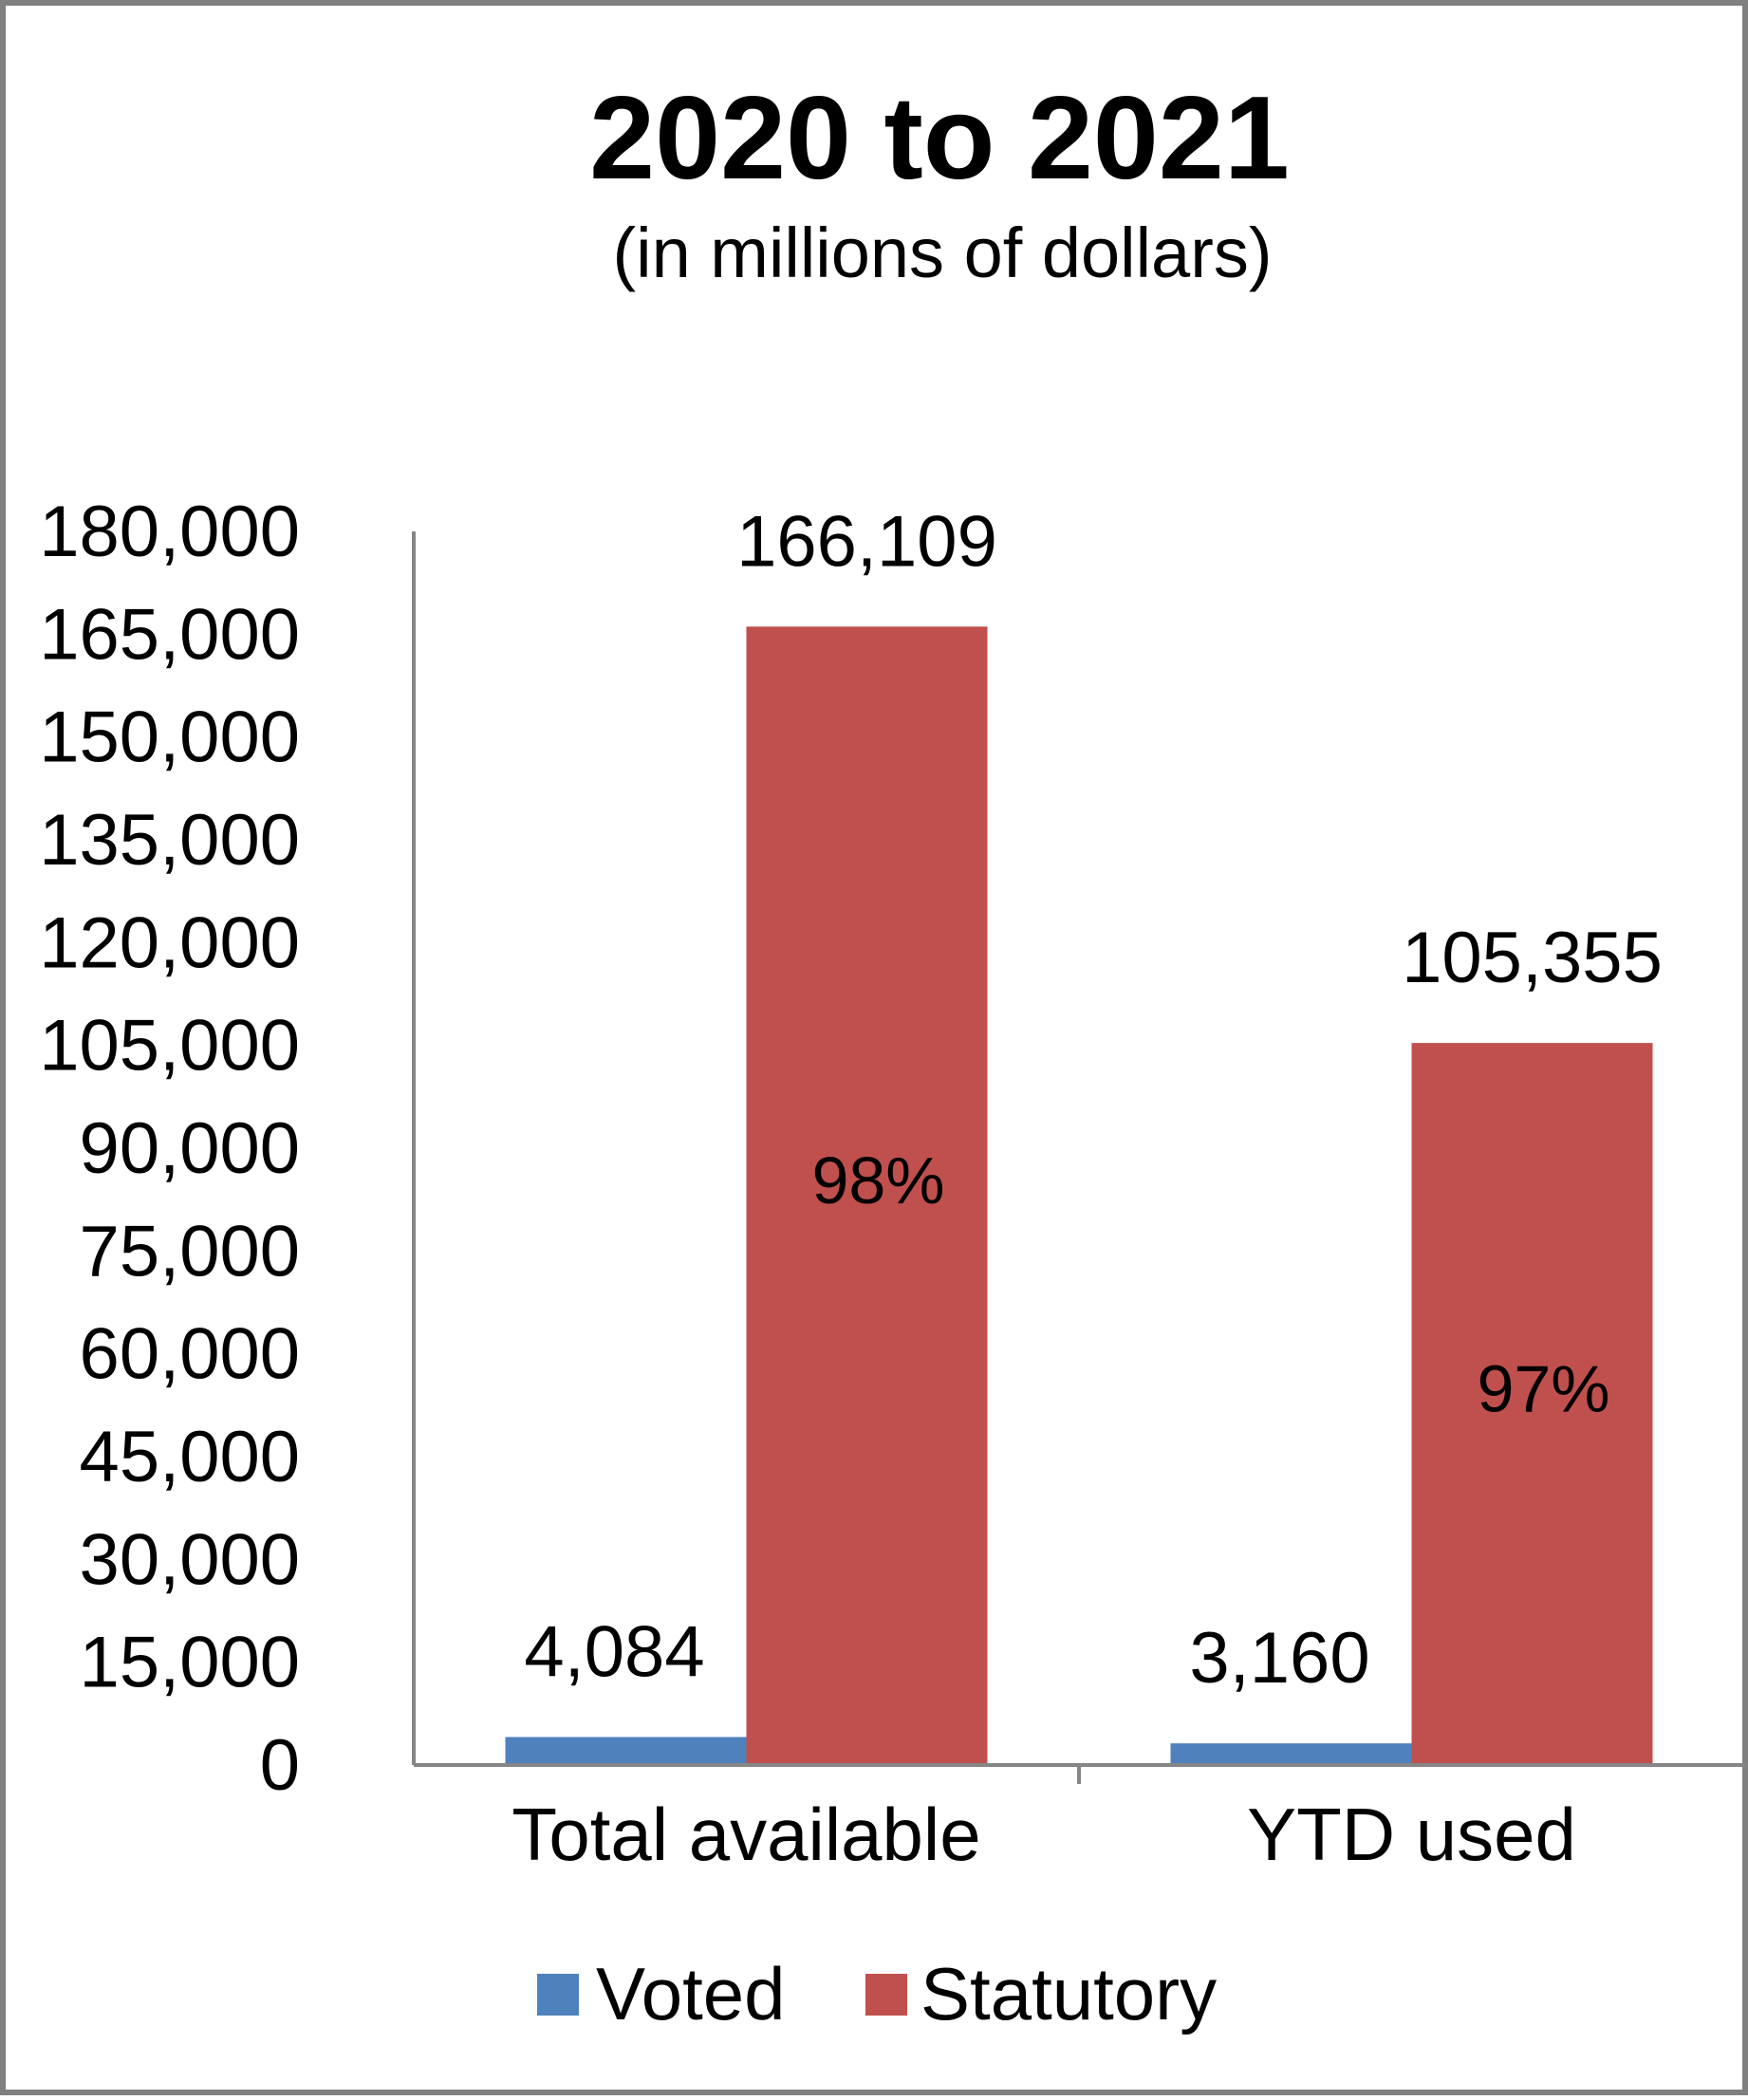 The height and width of the screenshot is (2100, 1748). Describe the element at coordinates (939, 138) in the screenshot. I see `chart-title: 2020 to 2021` at that location.